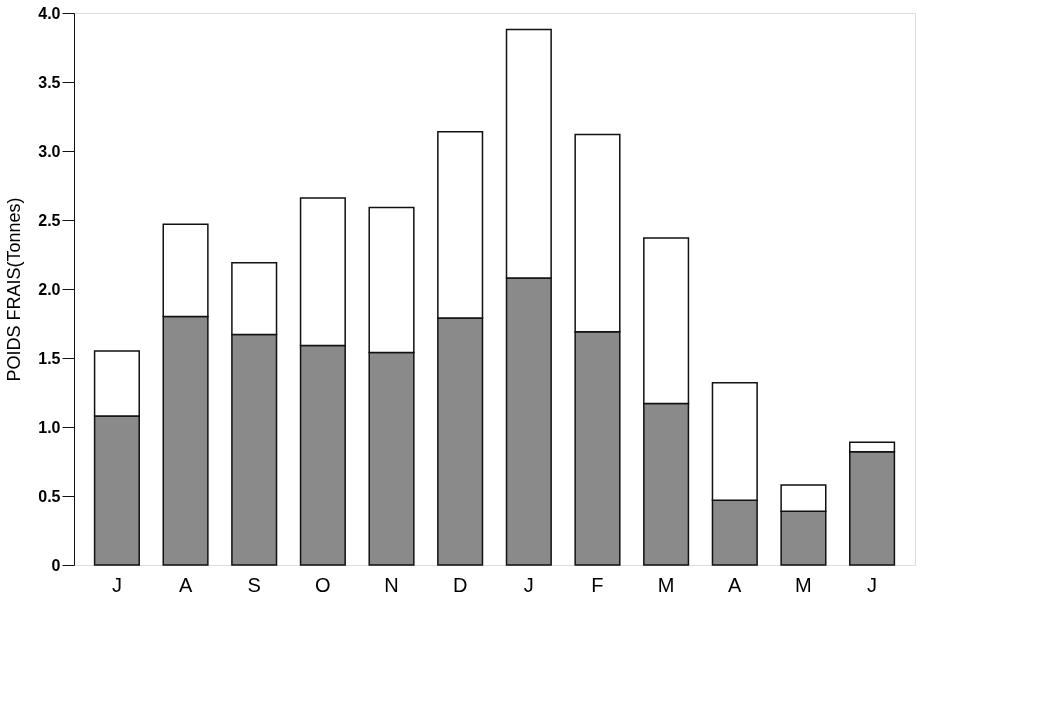 This screenshot has height=720, width=1044. Describe the element at coordinates (49, 13) in the screenshot. I see `y-tick-label: 4.0` at that location.